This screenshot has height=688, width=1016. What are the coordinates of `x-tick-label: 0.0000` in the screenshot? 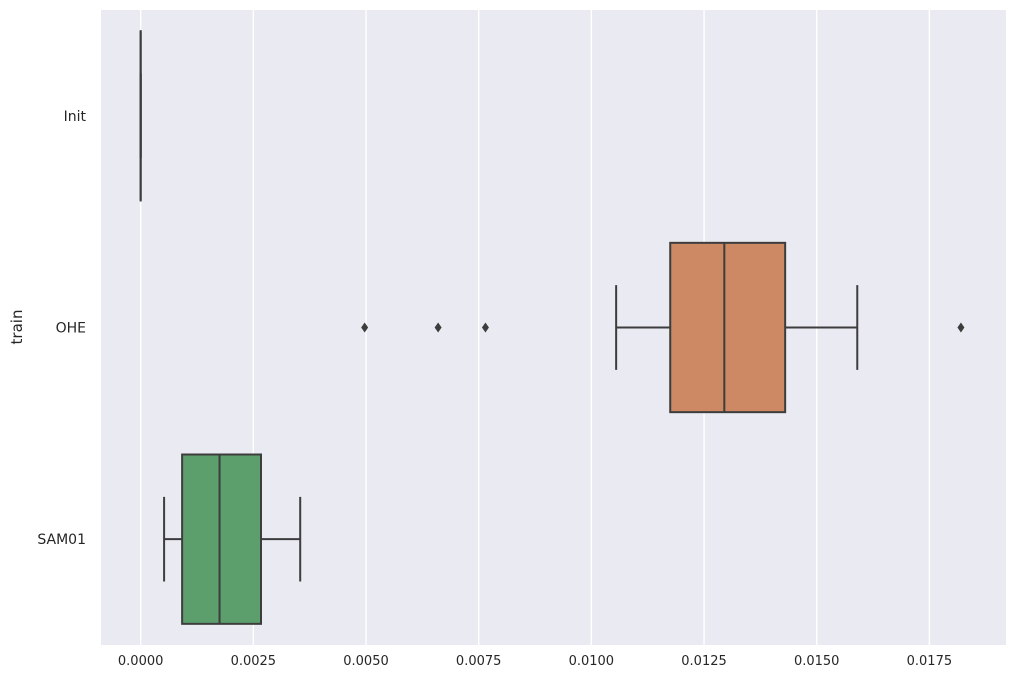 It's located at (141, 661).